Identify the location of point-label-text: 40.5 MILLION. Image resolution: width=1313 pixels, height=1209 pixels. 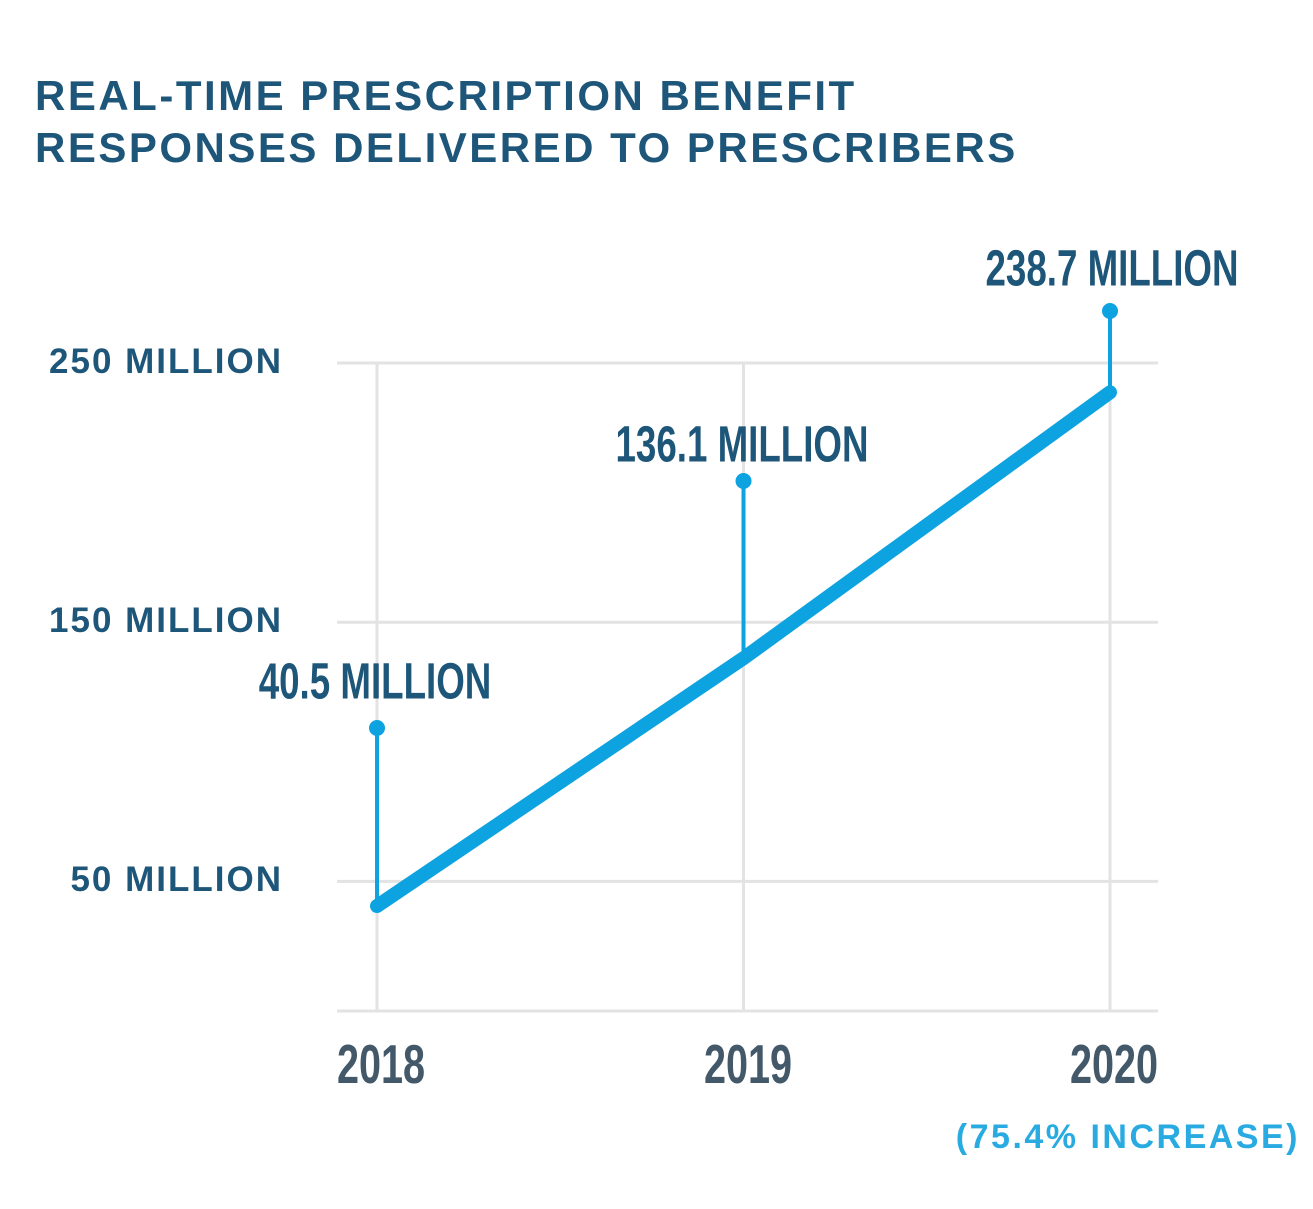
(375, 681).